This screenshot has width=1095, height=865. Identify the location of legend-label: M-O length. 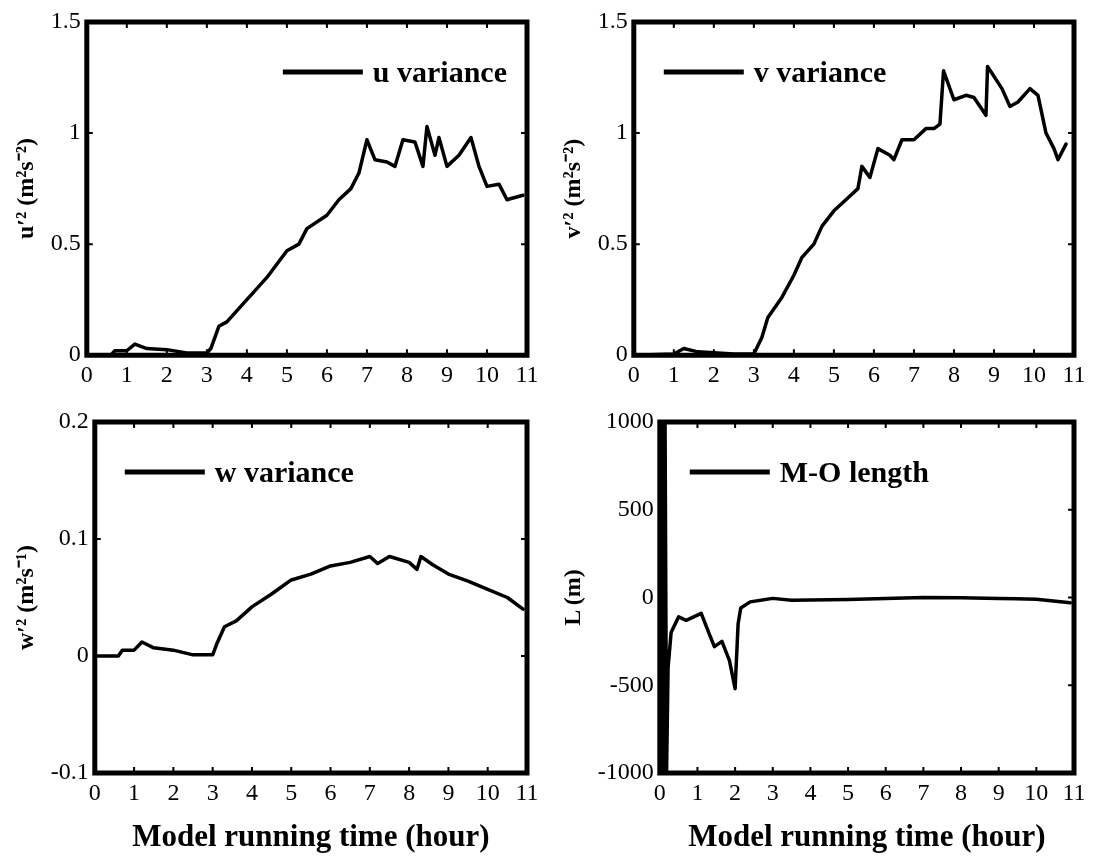
(854, 471).